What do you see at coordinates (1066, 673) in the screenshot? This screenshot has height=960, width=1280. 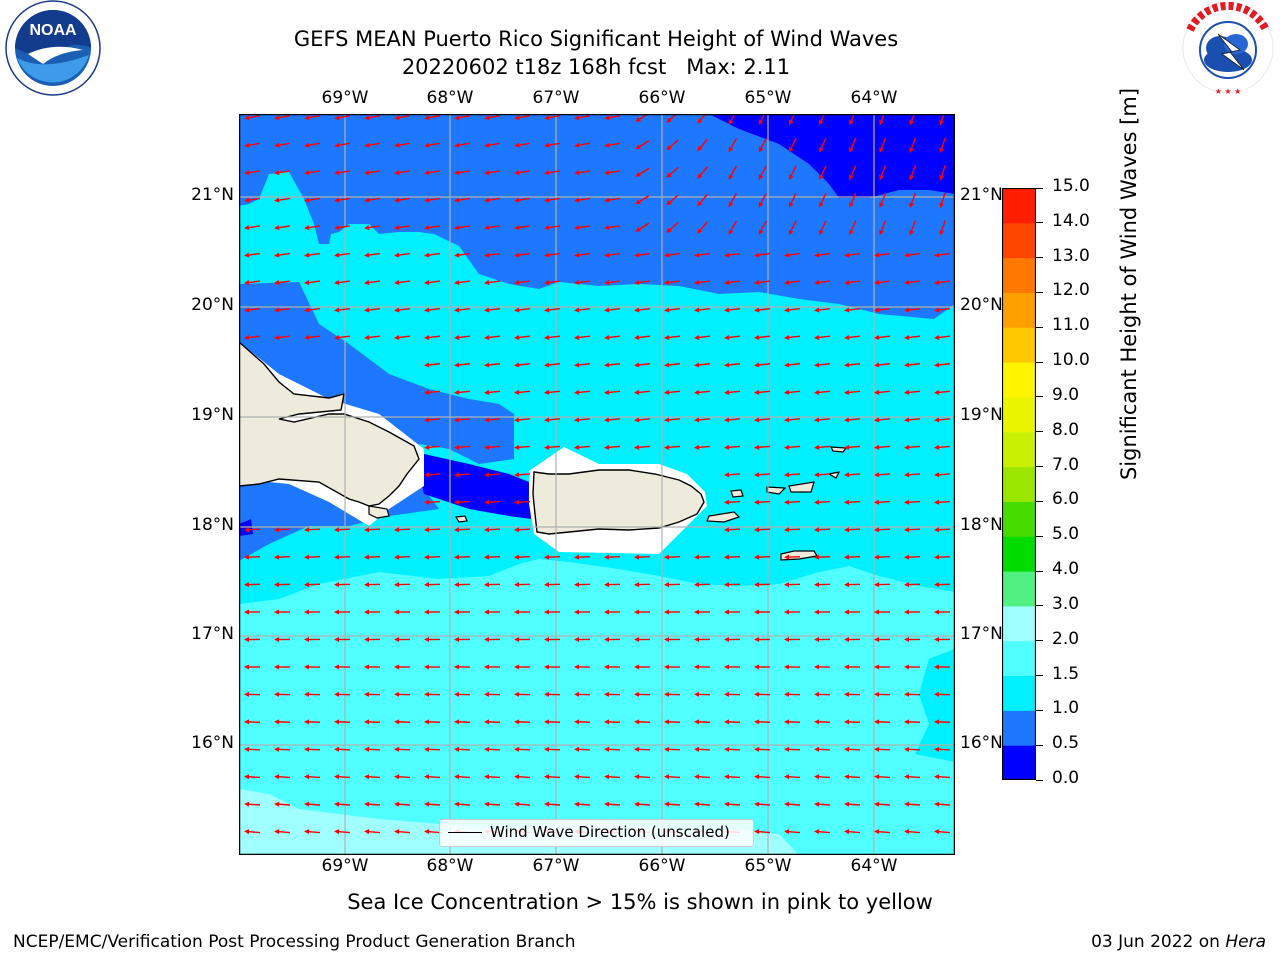 I see `colorbar-tick-label: 1.5` at bounding box center [1066, 673].